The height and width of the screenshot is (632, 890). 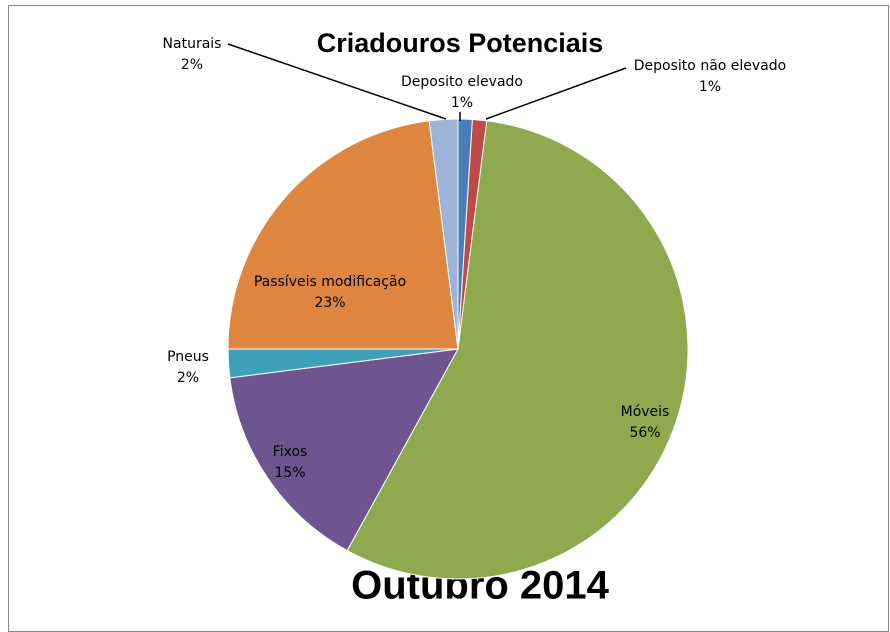 What do you see at coordinates (644, 433) in the screenshot?
I see `slice-value-label: 56%` at bounding box center [644, 433].